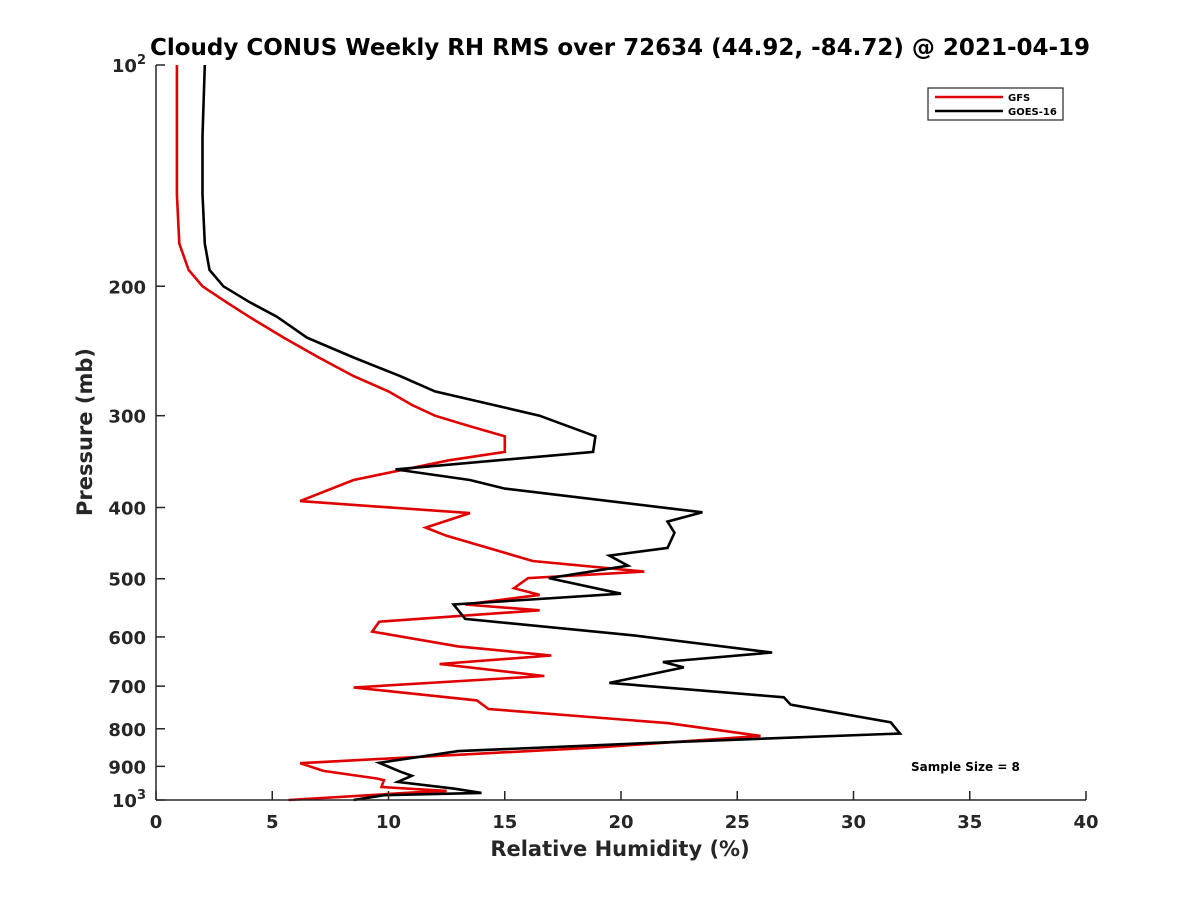 The image size is (1200, 900). I want to click on x-tick-label: 25, so click(737, 822).